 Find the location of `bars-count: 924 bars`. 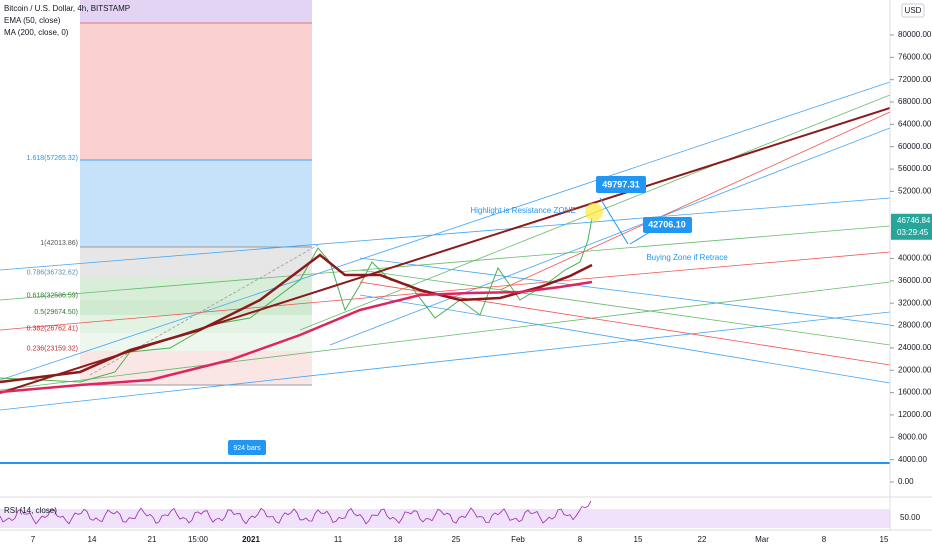

bars-count: 924 bars is located at coordinates (247, 448).